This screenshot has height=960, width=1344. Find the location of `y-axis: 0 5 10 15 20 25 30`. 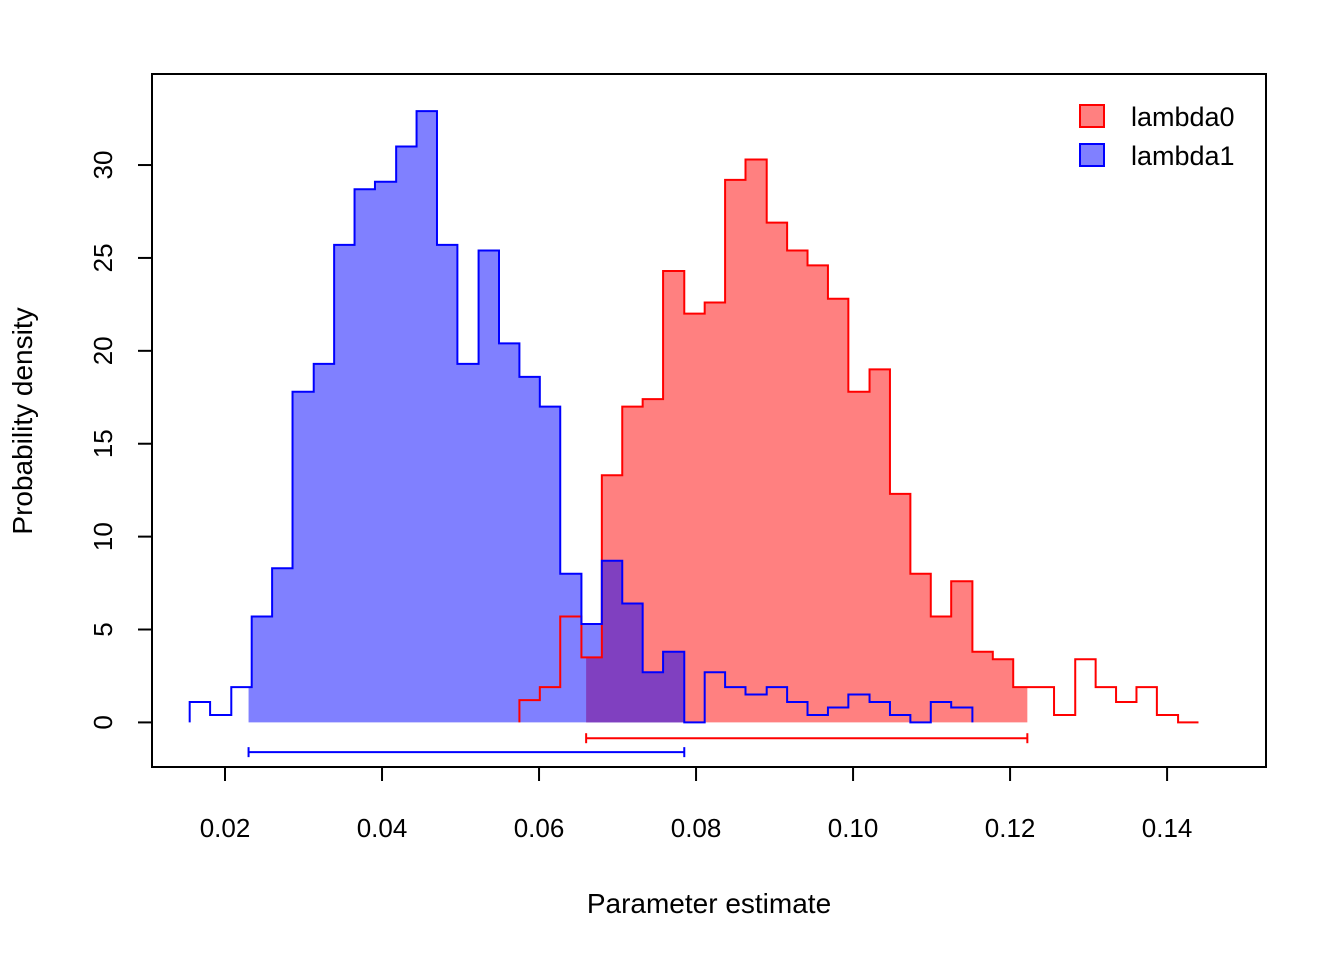

y-axis: 0 5 10 15 20 25 30 is located at coordinates (120, 440).